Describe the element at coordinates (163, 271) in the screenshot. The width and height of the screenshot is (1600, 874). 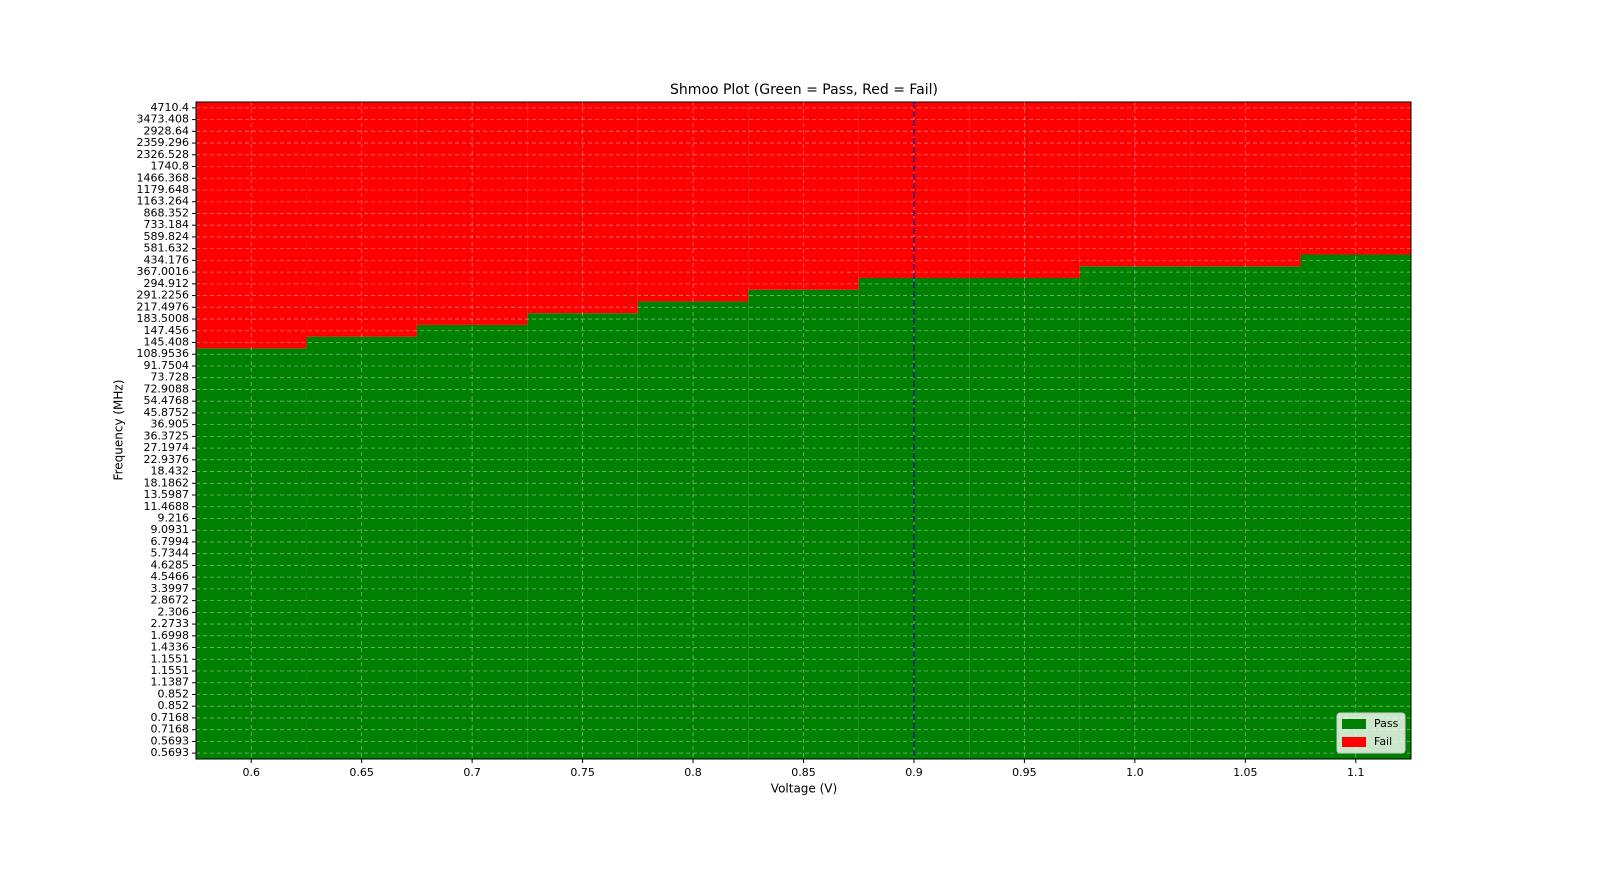
I see `y-tick-label: 367.0016` at that location.